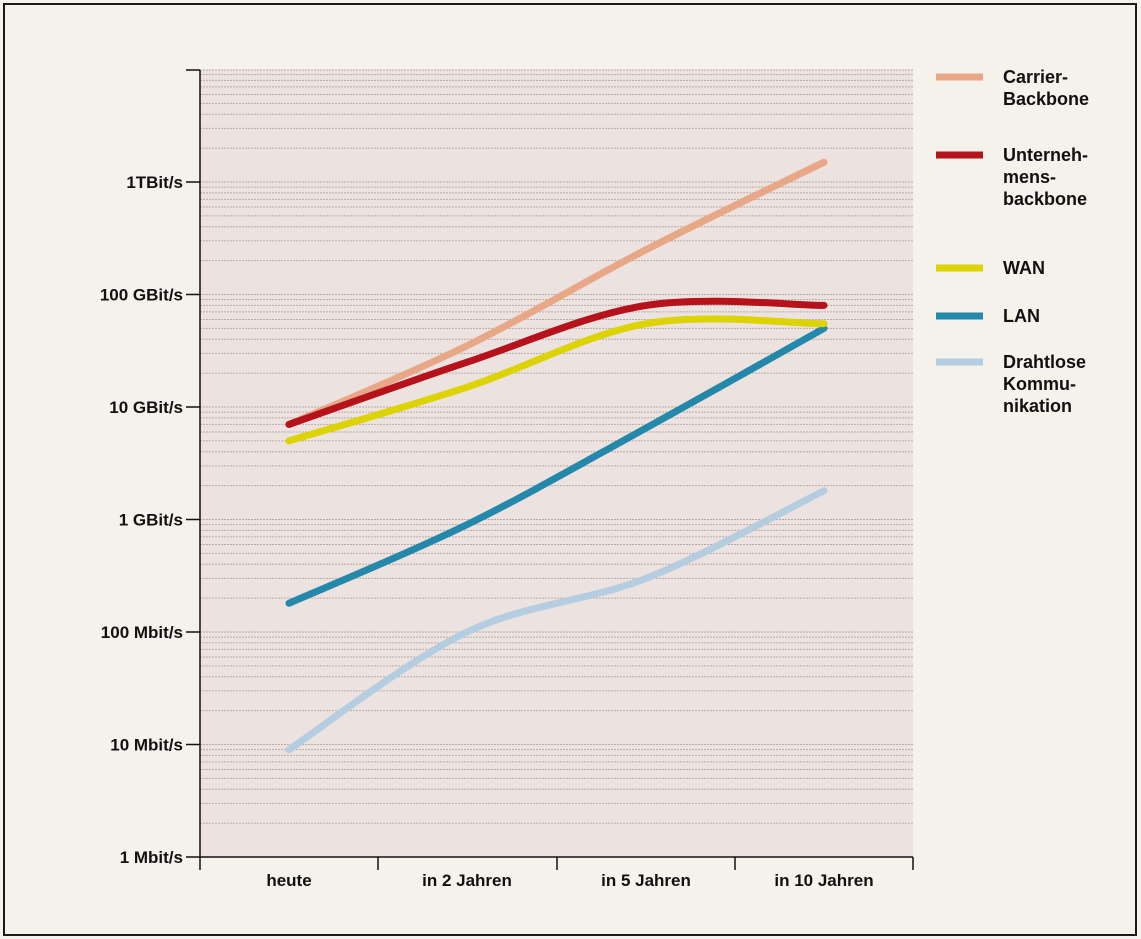 This screenshot has height=939, width=1141. I want to click on y-tick-label: 1 Mbit/s, so click(151, 857).